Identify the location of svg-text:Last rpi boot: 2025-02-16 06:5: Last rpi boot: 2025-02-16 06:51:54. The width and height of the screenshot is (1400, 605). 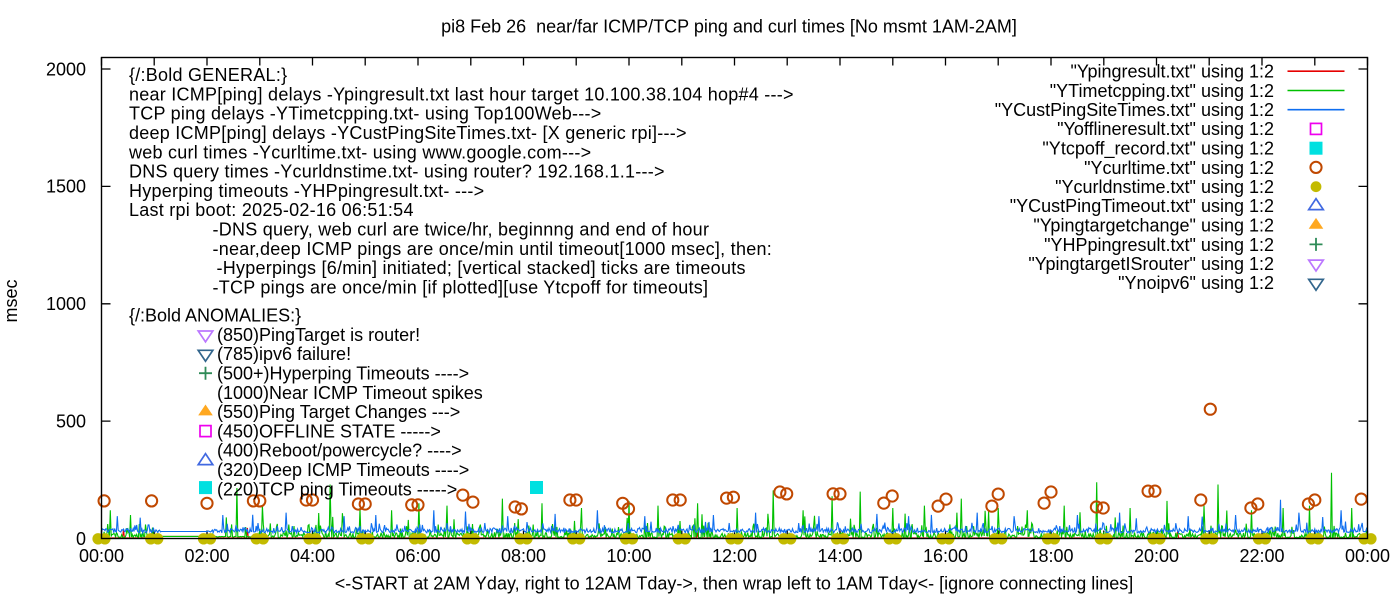
(271, 210).